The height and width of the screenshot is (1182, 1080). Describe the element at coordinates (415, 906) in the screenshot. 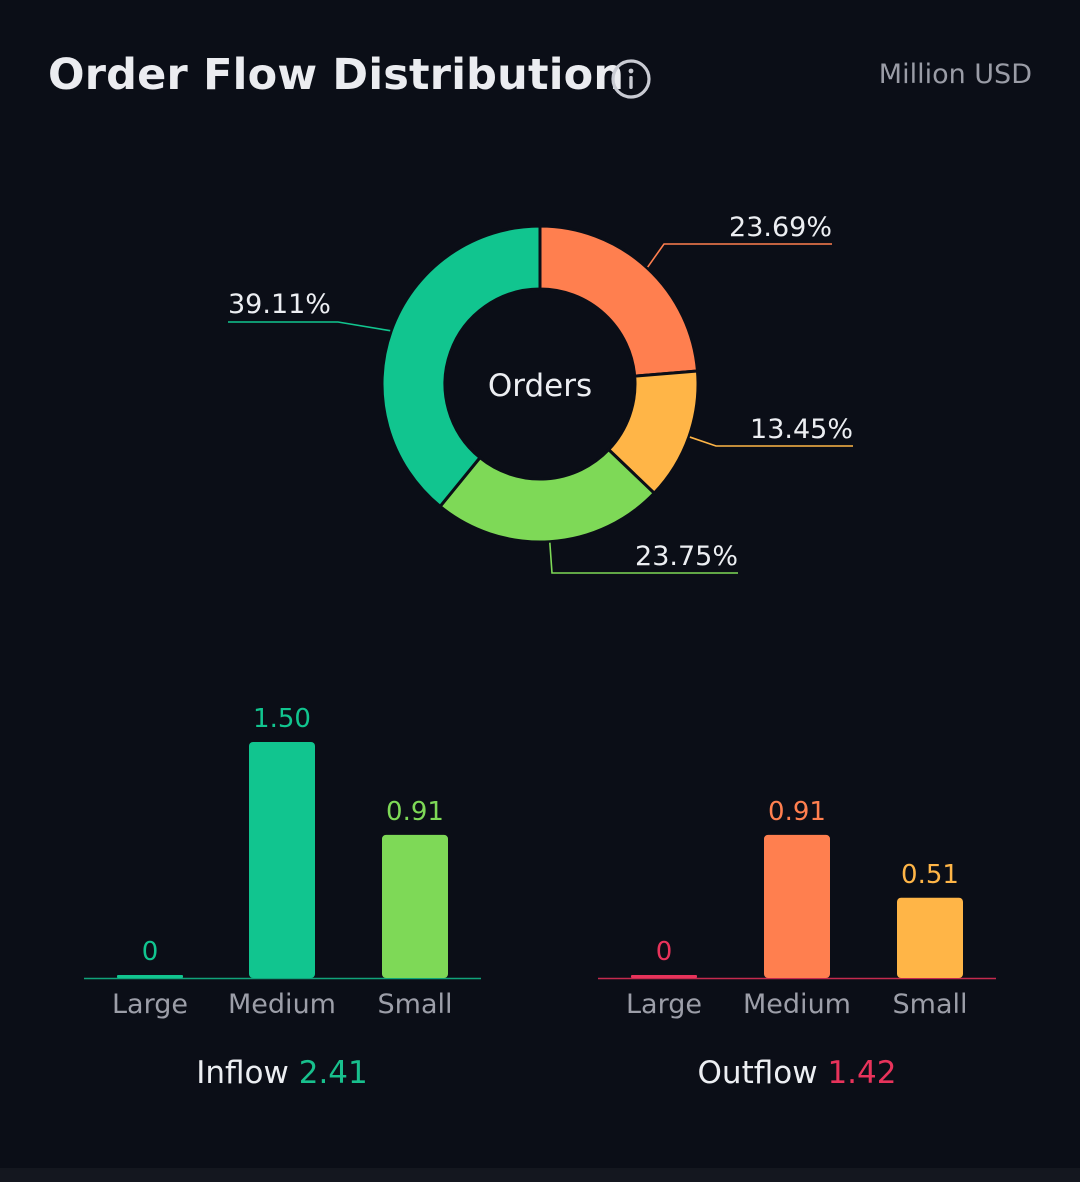

I see `inflow-bar-small` at that location.